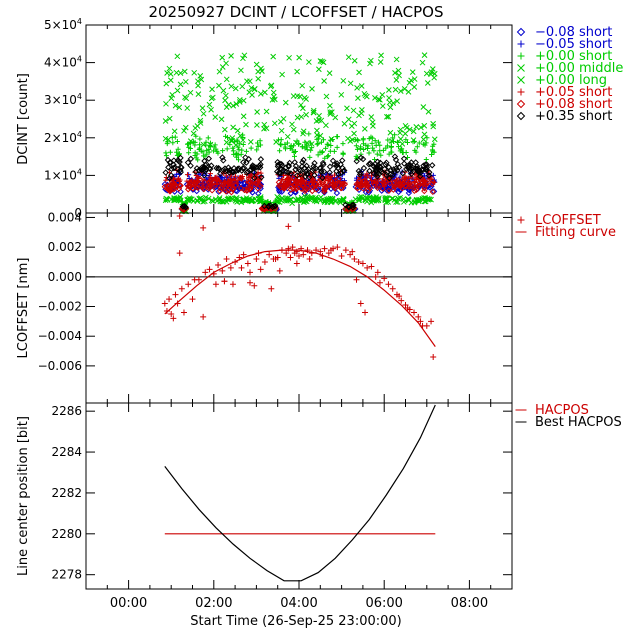  Describe the element at coordinates (573, 92) in the screenshot. I see `legend-label: +0.05 short` at that location.